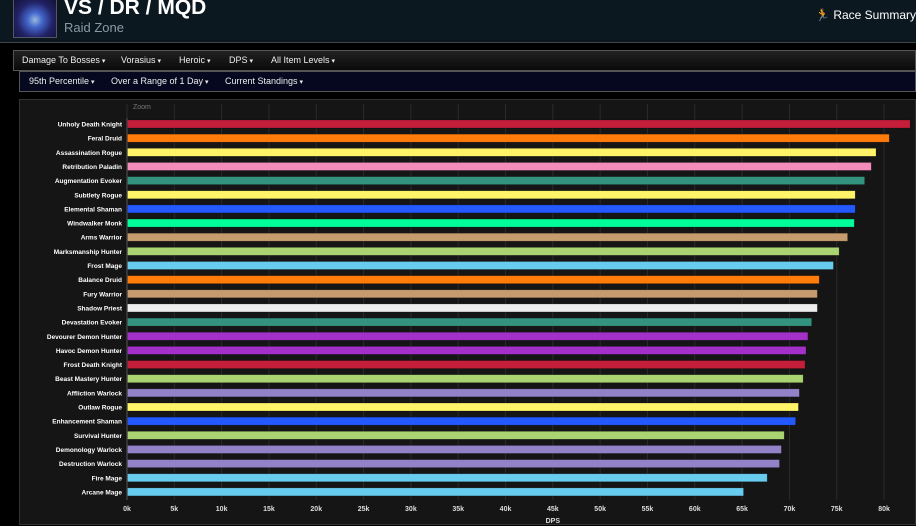 Image resolution: width=916 pixels, height=526 pixels. What do you see at coordinates (742, 509) in the screenshot?
I see `x-tick-label: 65k` at bounding box center [742, 509].